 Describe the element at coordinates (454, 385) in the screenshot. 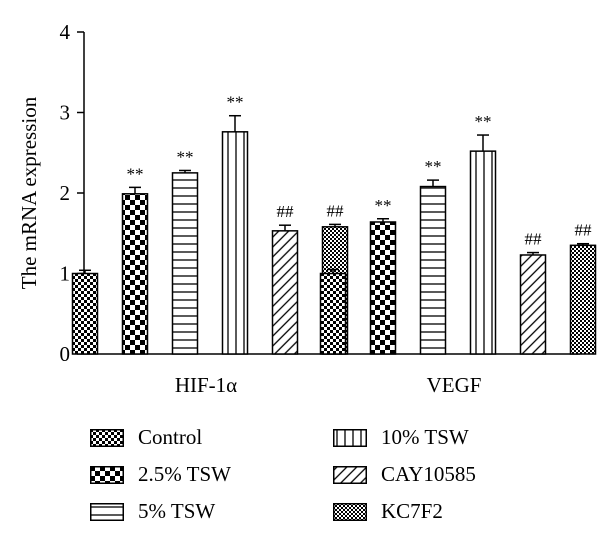

I see `x-category-label: VEGF` at that location.